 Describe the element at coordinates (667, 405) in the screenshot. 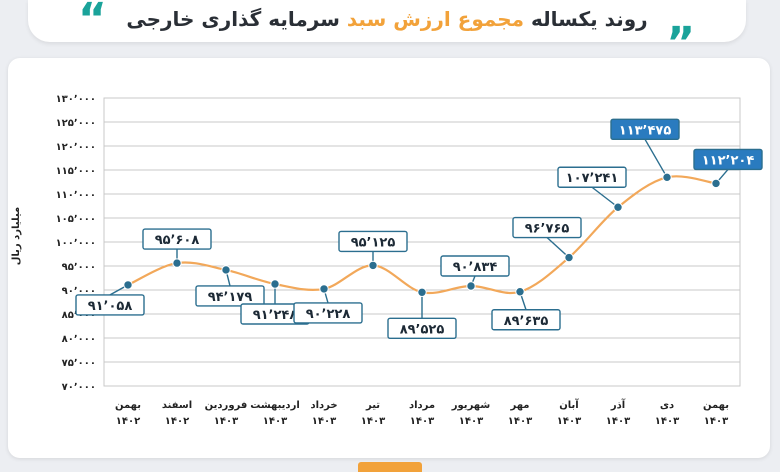

I see `x-tick-month: دی` at that location.